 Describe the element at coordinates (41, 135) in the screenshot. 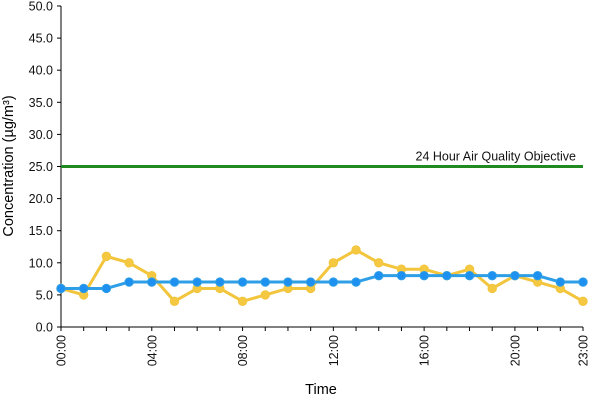

I see `y-tick-label: 30.0` at that location.